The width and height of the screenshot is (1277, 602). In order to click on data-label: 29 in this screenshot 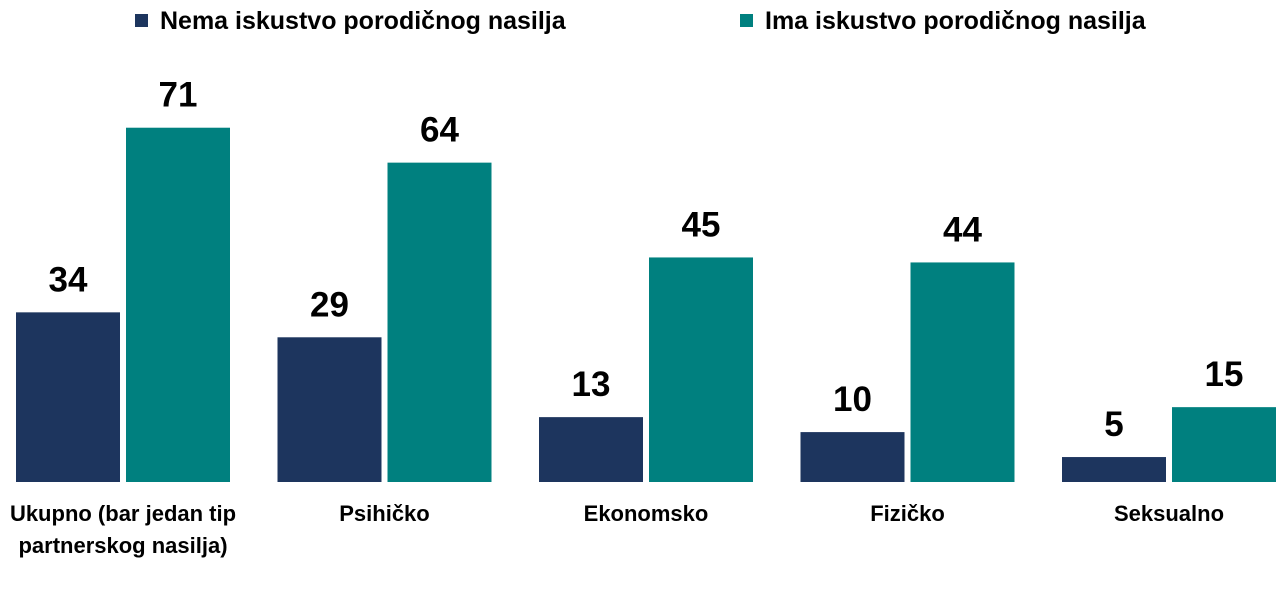, I will do `click(329, 304)`.